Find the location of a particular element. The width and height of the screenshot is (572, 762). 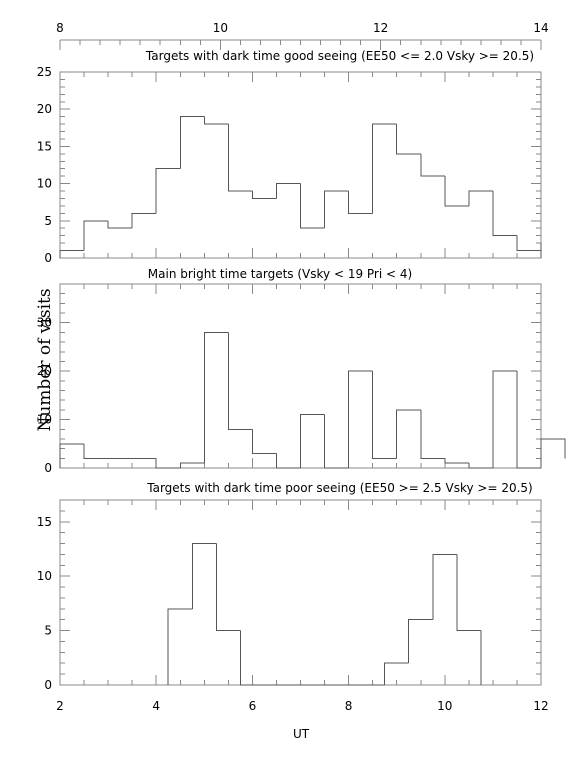

y-tick-label: 30 is located at coordinates (44, 323).